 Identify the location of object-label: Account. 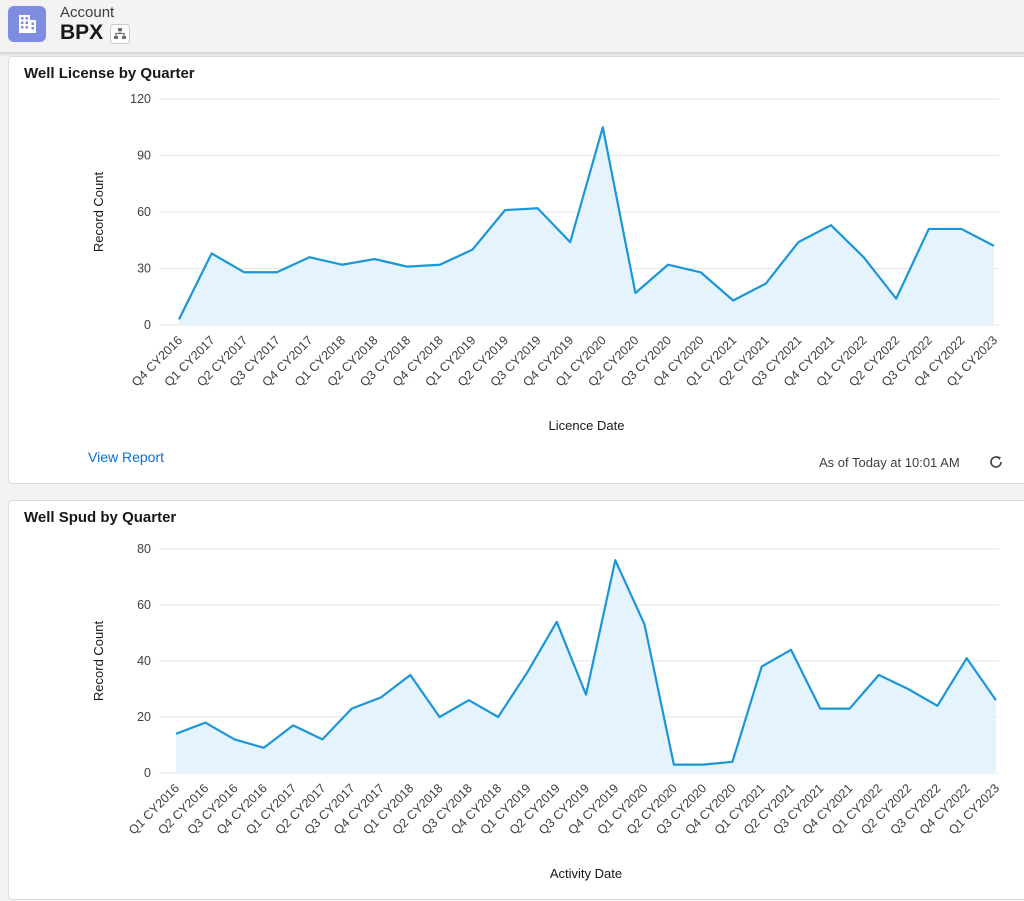
(87, 12).